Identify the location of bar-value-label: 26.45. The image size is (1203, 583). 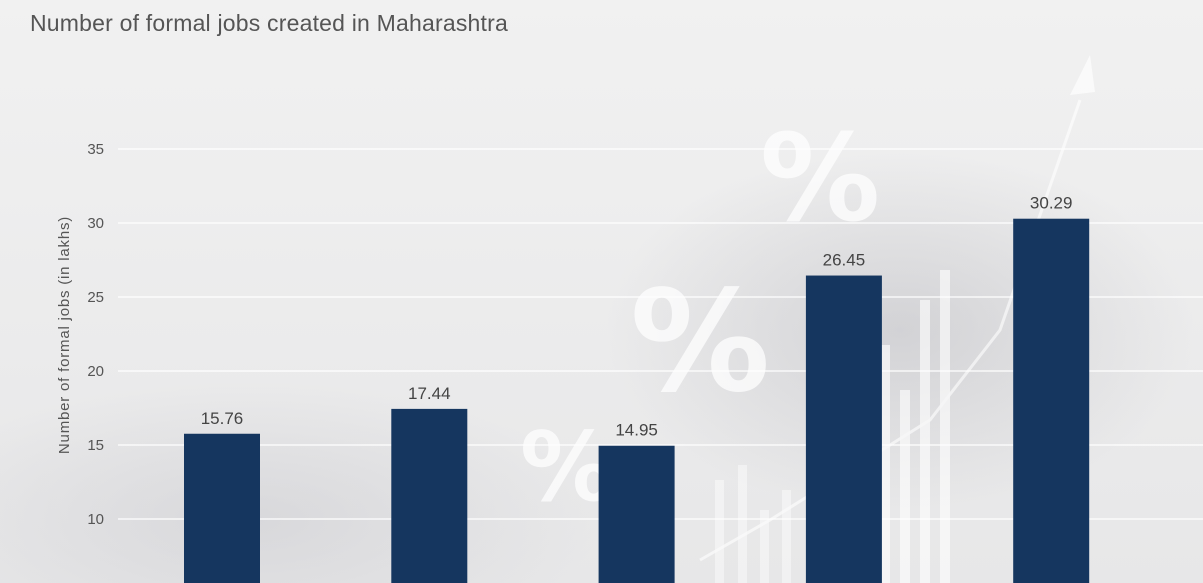
(844, 260).